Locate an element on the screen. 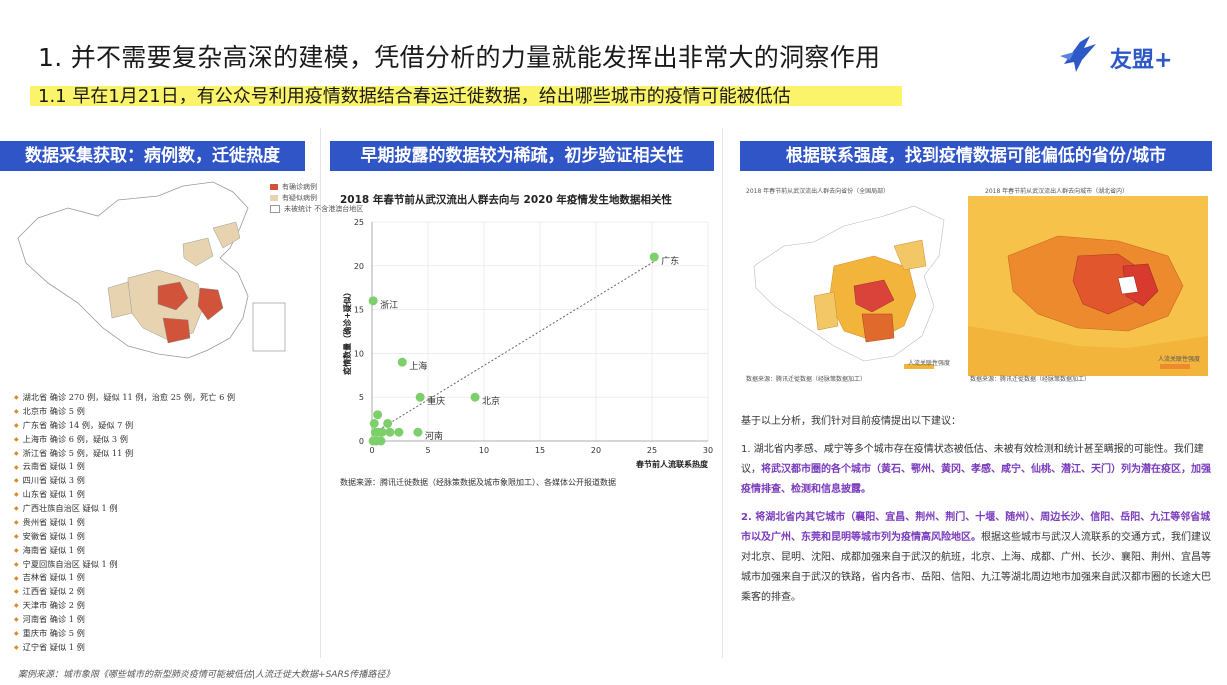  panel1-header: 数据采集获取：病例数，迁徙热度 is located at coordinates (152, 156).